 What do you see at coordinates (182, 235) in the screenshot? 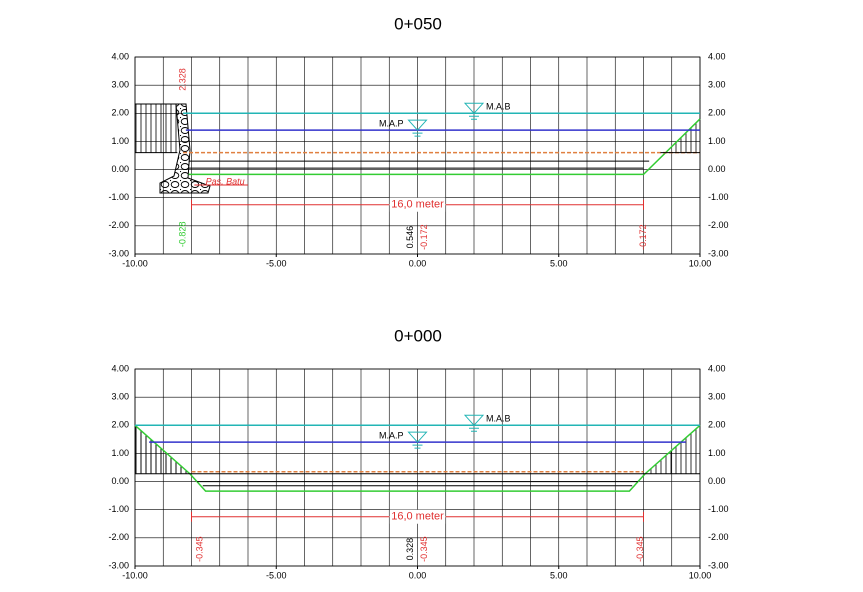
I see `elevation-label: -0.828` at bounding box center [182, 235].